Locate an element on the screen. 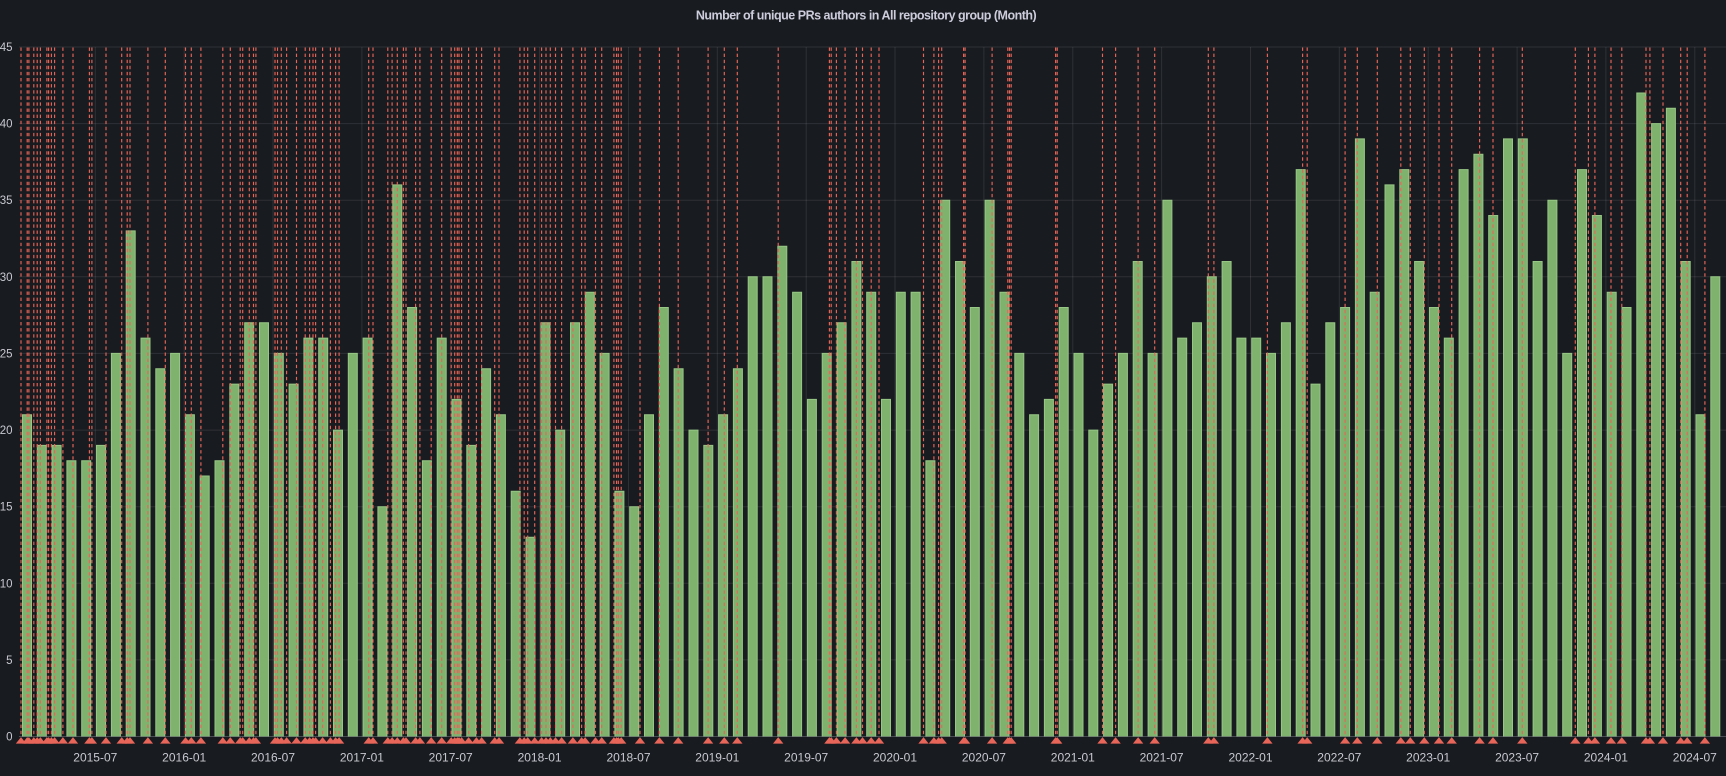 The height and width of the screenshot is (776, 1726). svg-text: 10 is located at coordinates (6, 584).